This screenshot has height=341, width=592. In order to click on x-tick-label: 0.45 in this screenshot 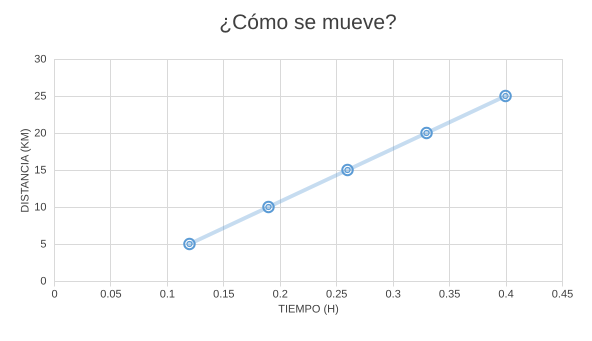, I will do `click(563, 294)`.